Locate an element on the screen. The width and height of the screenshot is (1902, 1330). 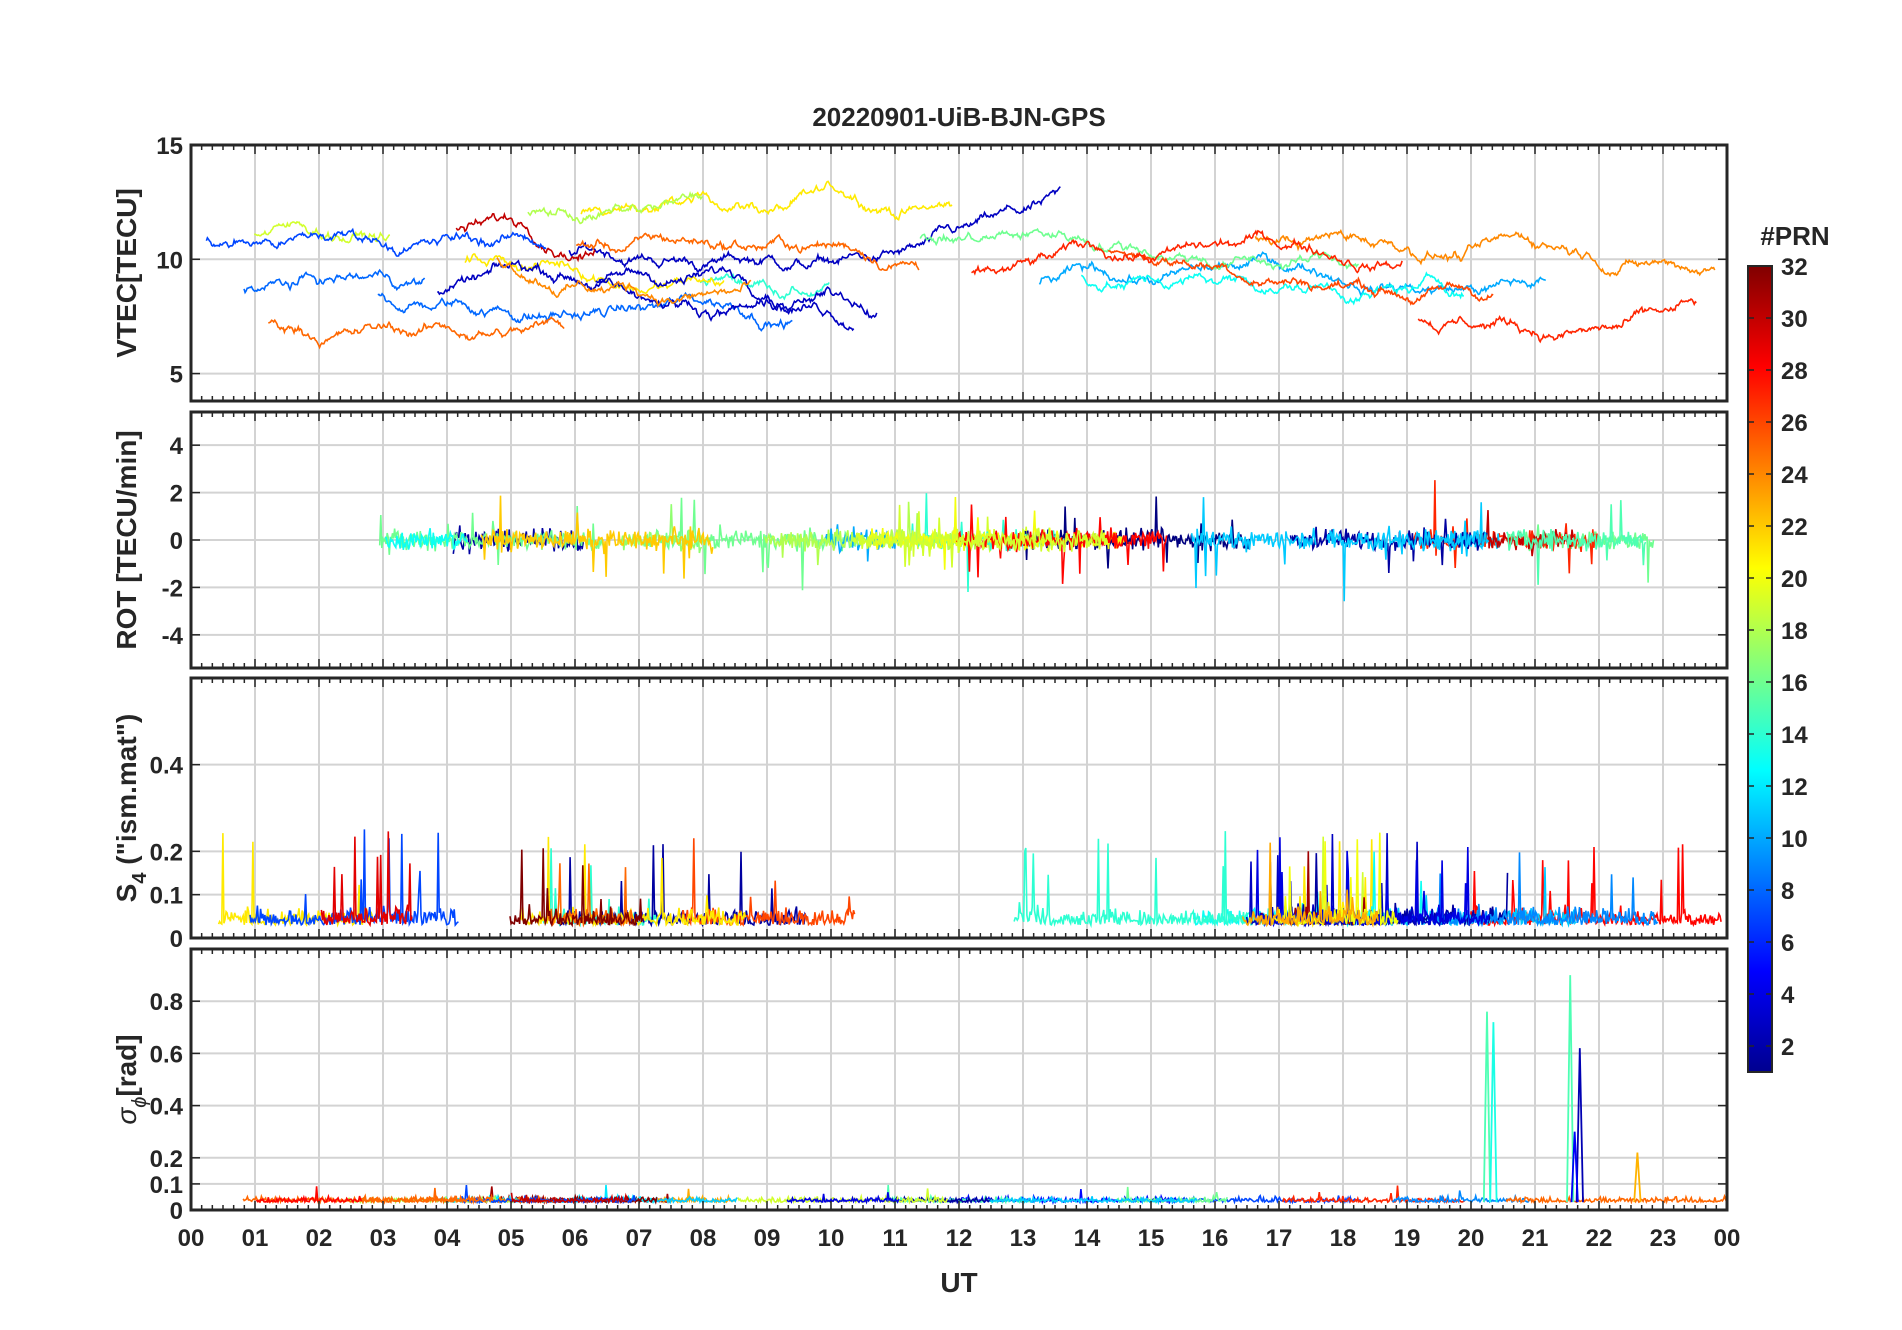
y-label-sub: ϕ is located at coordinates (140, 1102).